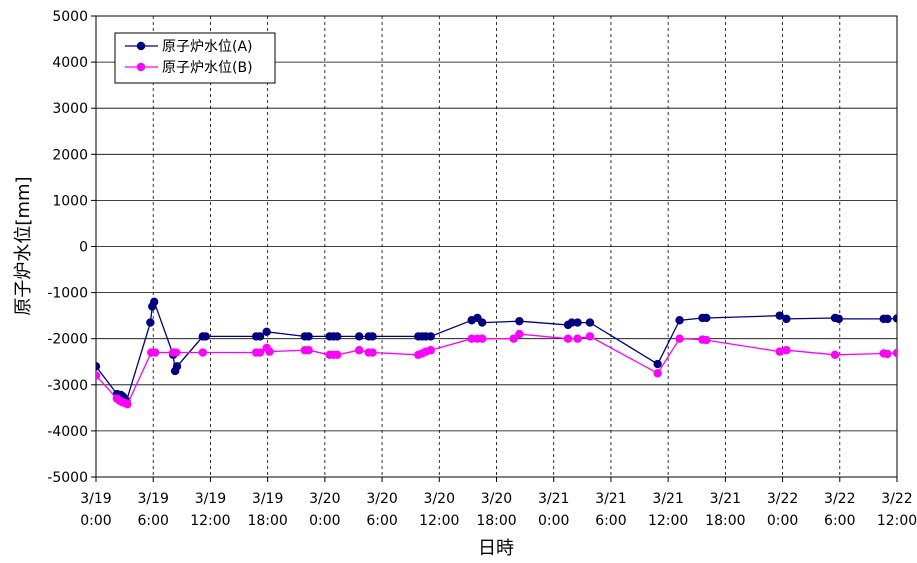 The image size is (917, 563). What do you see at coordinates (67, 294) in the screenshot?
I see `y-tick-label: -1000` at bounding box center [67, 294].